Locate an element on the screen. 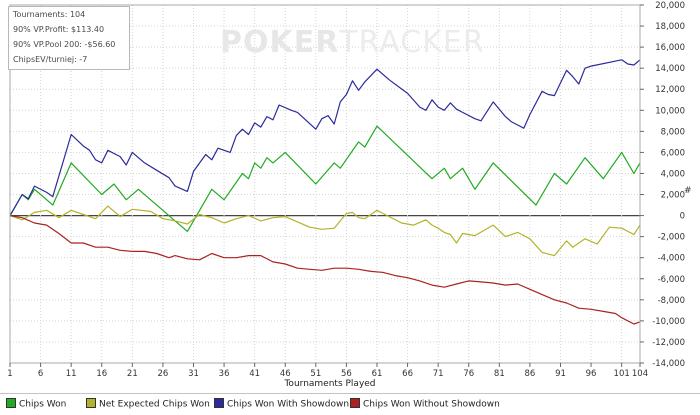  x-tick-label: 16 is located at coordinates (101, 374).